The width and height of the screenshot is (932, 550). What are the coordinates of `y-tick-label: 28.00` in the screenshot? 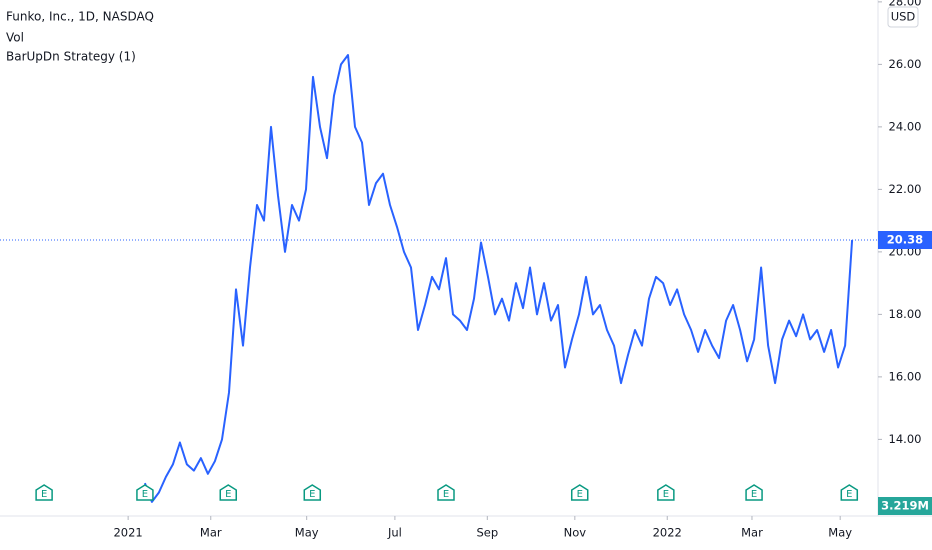 It's located at (905, 4).